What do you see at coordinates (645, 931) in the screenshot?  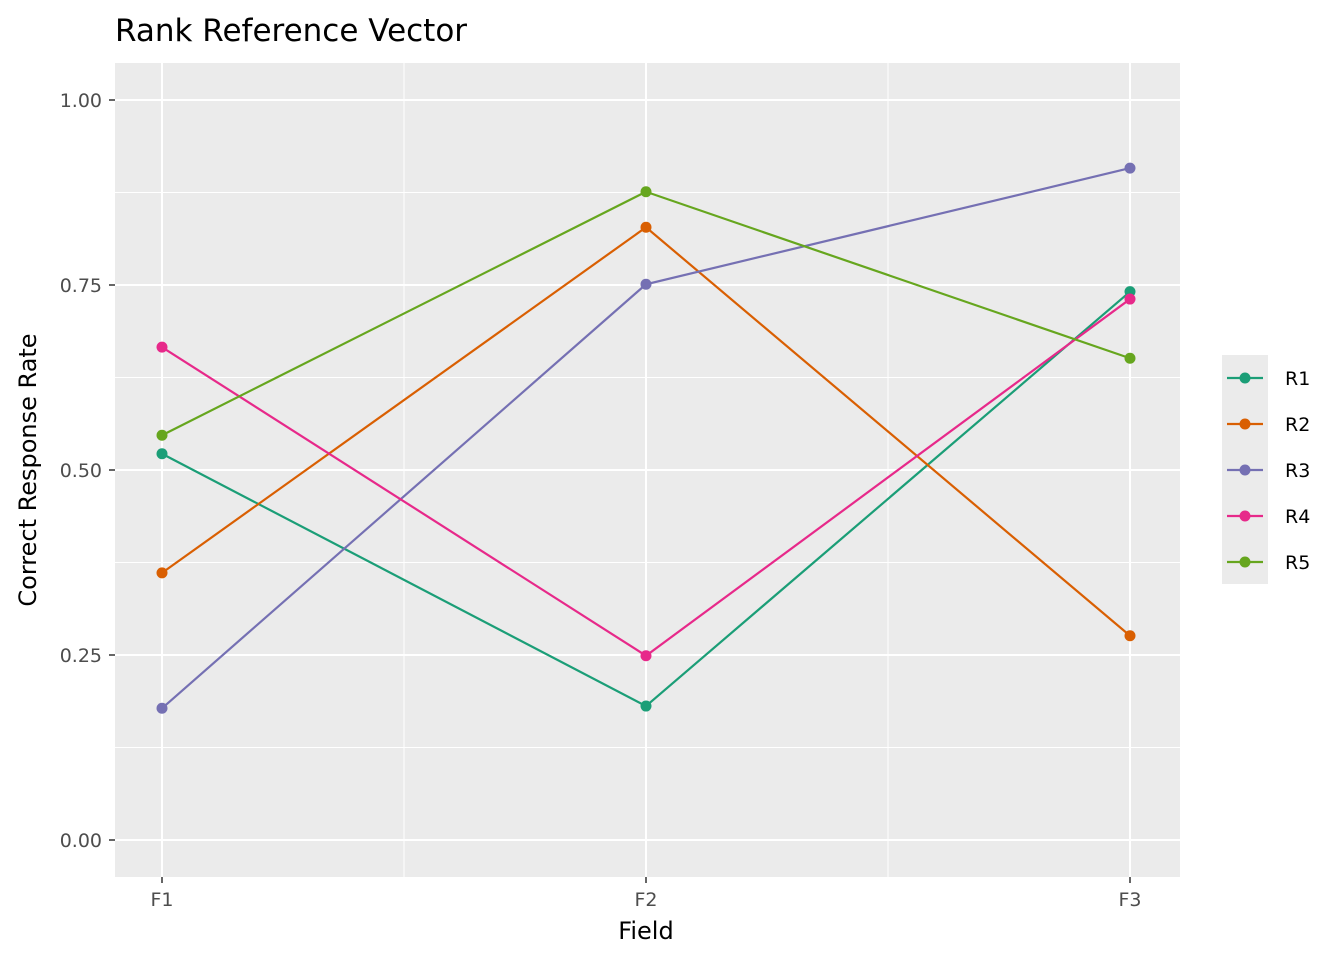 I see `x-axis-title: Field` at bounding box center [645, 931].